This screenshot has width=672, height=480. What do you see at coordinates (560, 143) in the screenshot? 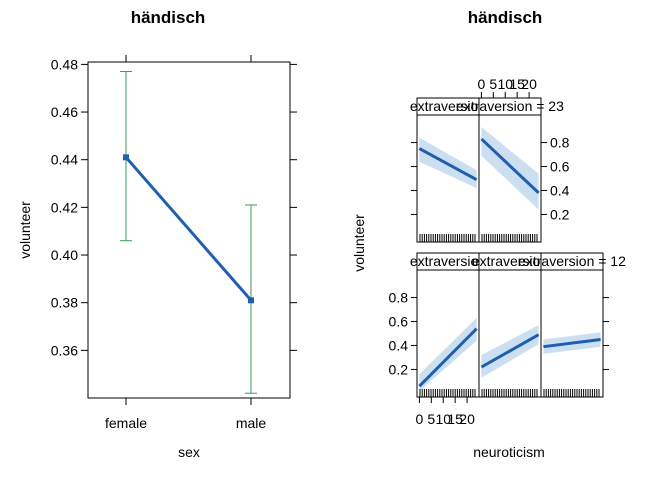
I see `right-y-tick-label-top: 0.8` at bounding box center [560, 143].